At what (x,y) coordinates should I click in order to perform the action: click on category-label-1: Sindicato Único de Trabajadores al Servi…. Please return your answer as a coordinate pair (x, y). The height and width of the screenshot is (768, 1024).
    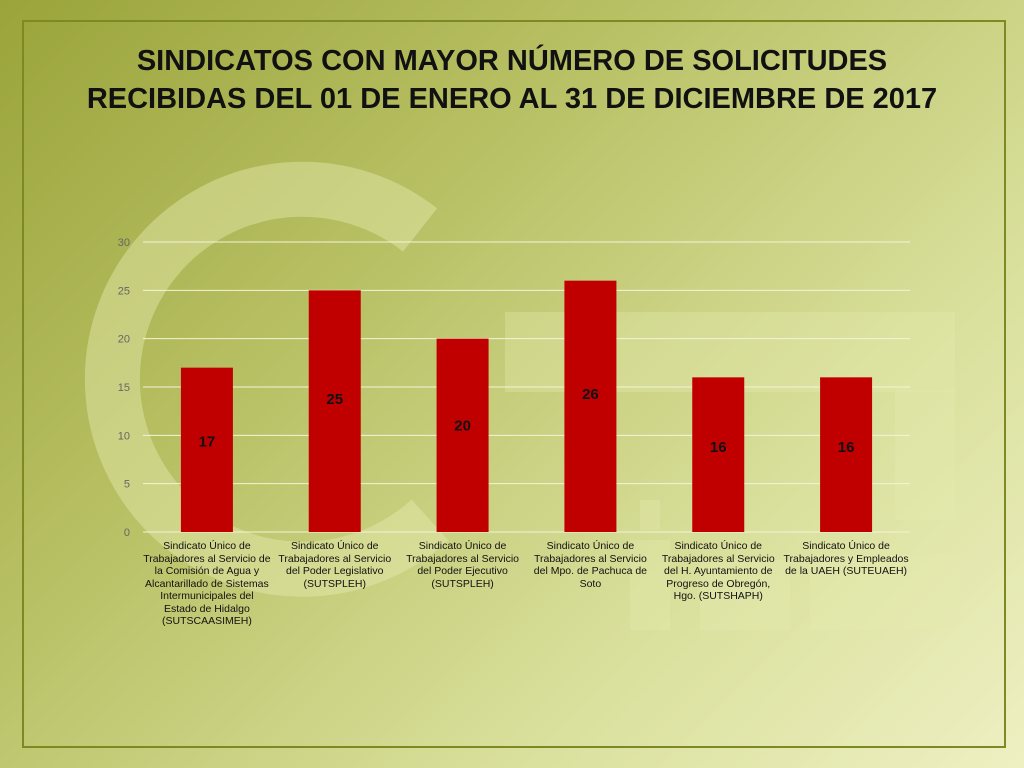
    Looking at the image, I should click on (207, 583).